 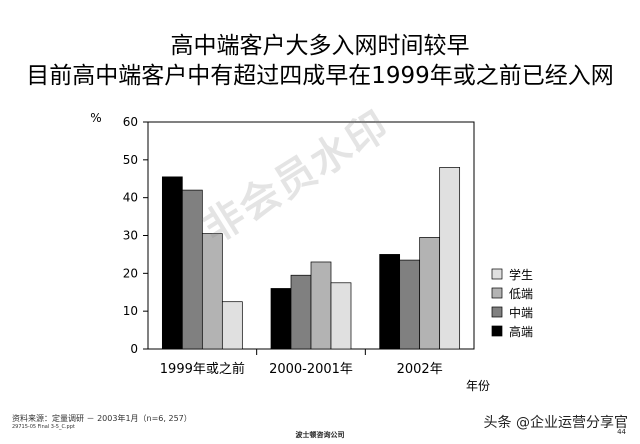 I want to click on y-axis-label: %, so click(x=95, y=118).